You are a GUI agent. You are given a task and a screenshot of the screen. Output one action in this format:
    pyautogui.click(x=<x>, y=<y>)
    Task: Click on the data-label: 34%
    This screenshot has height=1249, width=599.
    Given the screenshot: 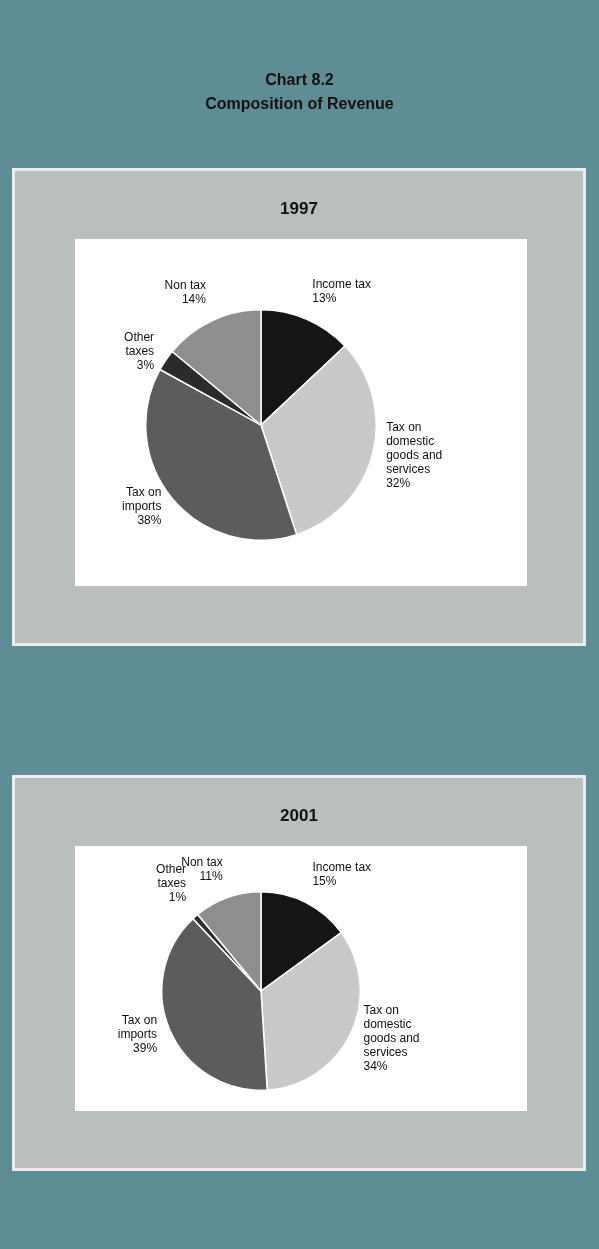 What is the action you would take?
    pyautogui.click(x=375, y=1065)
    